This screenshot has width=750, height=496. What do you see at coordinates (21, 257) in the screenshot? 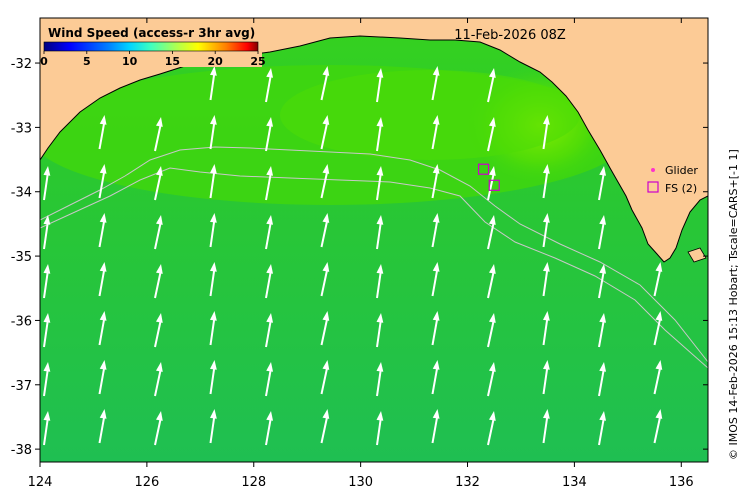
I see `y-tick-label: -35` at bounding box center [21, 257].